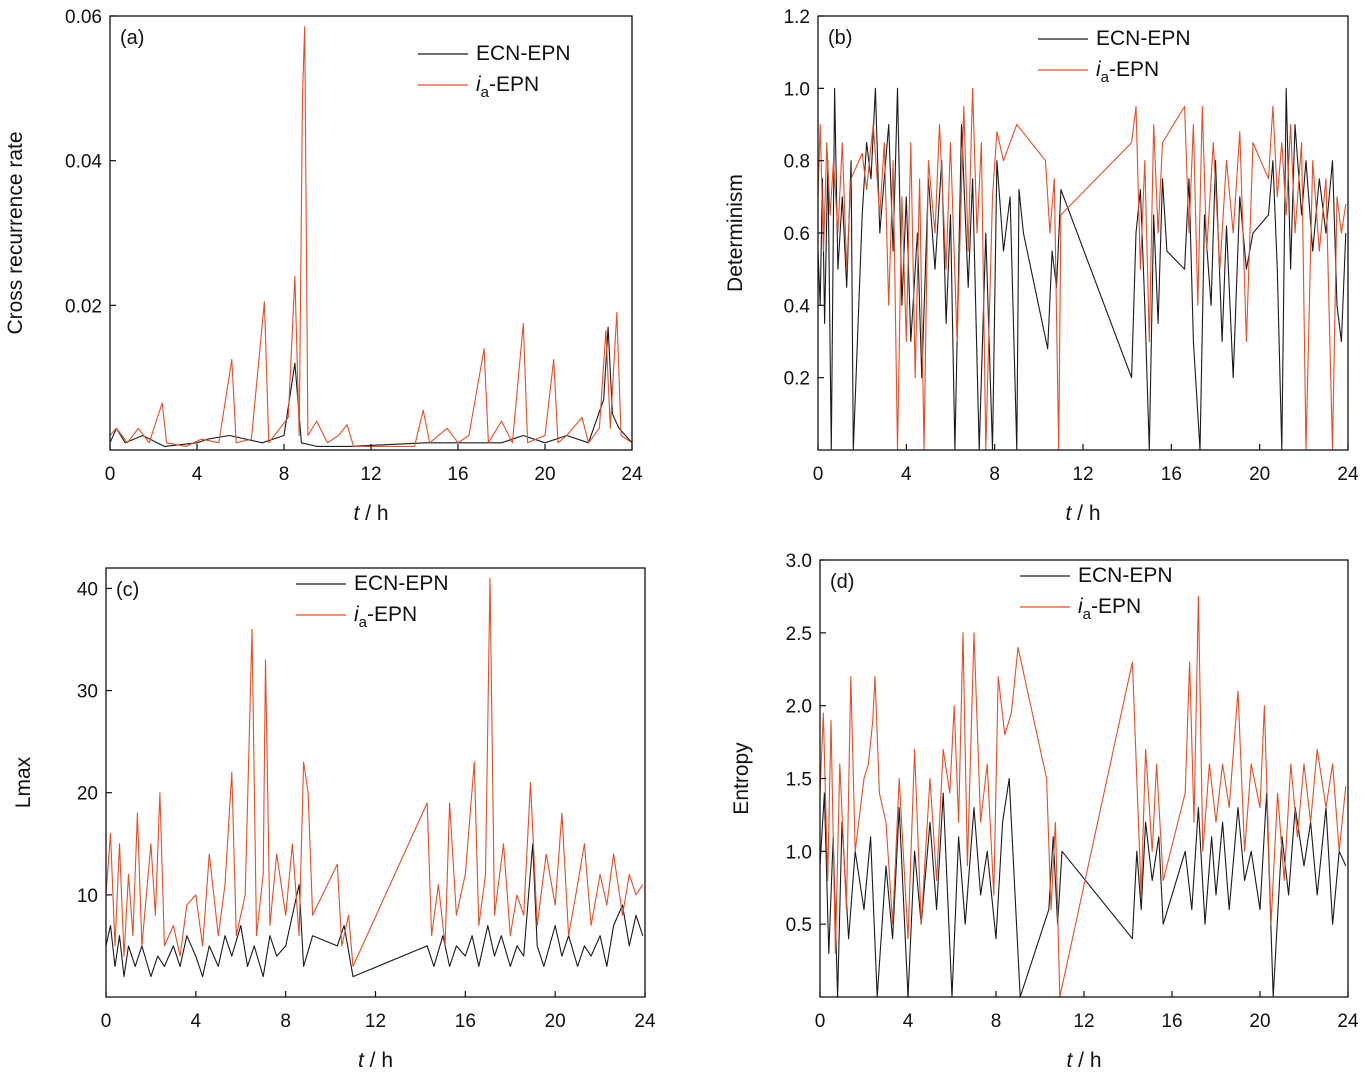  I want to click on y-tick-label: 10, so click(87, 896).